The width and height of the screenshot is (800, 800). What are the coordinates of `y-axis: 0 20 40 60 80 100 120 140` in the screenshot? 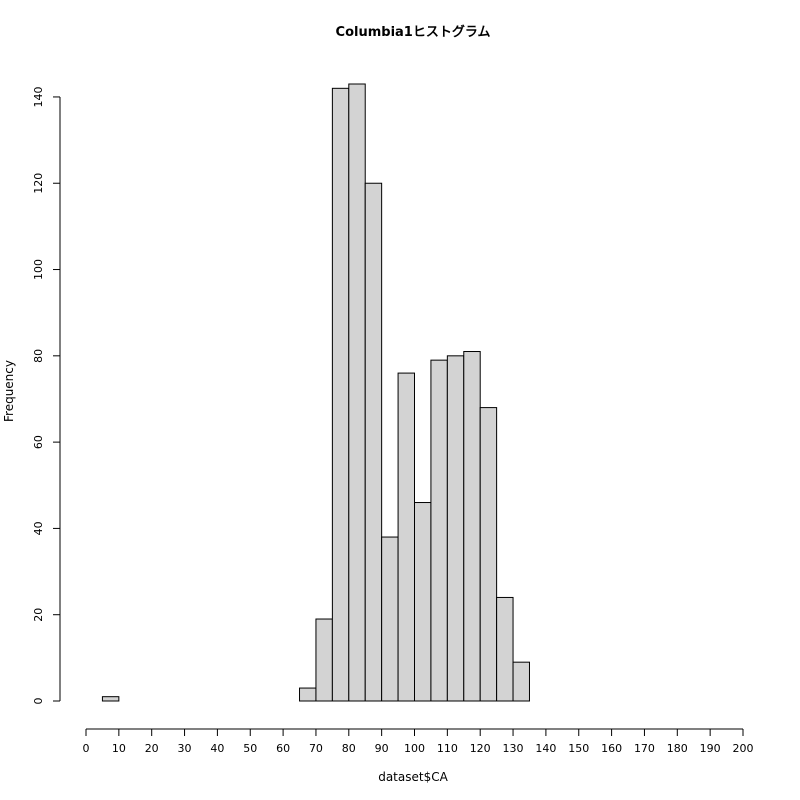 It's located at (46, 395).